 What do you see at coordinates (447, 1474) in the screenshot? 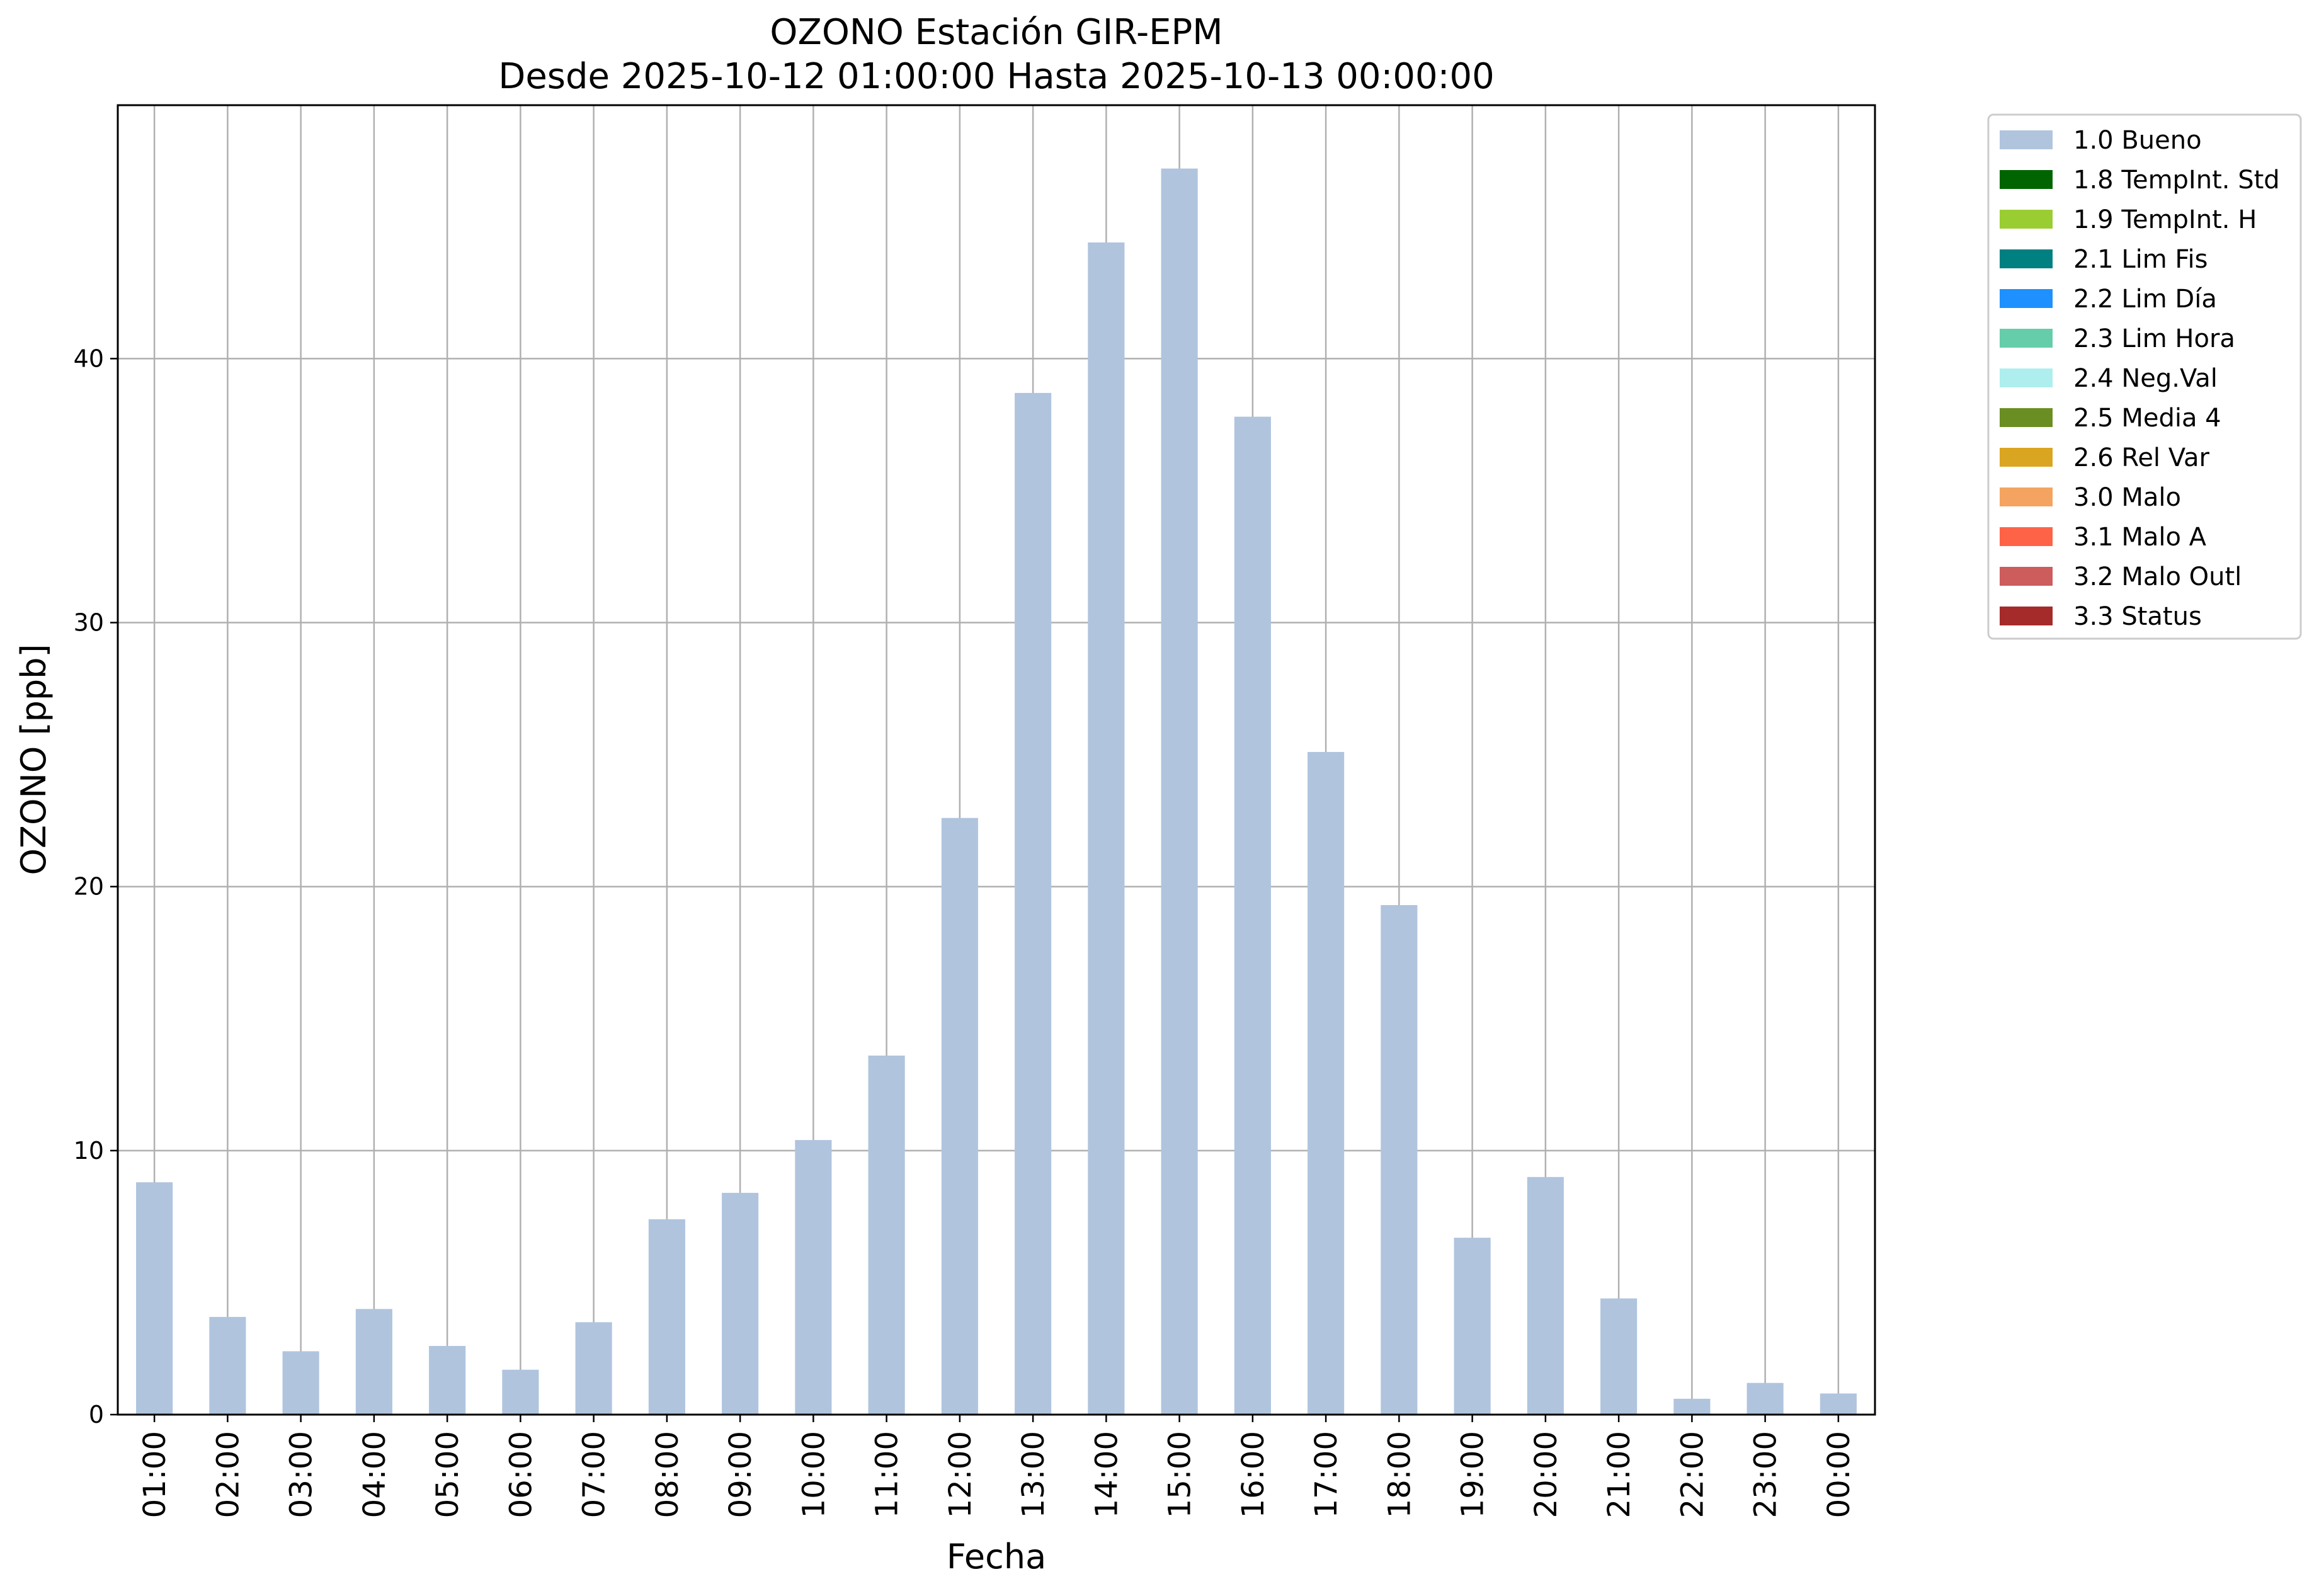
I see `x-tick-label: 05:00` at bounding box center [447, 1474].